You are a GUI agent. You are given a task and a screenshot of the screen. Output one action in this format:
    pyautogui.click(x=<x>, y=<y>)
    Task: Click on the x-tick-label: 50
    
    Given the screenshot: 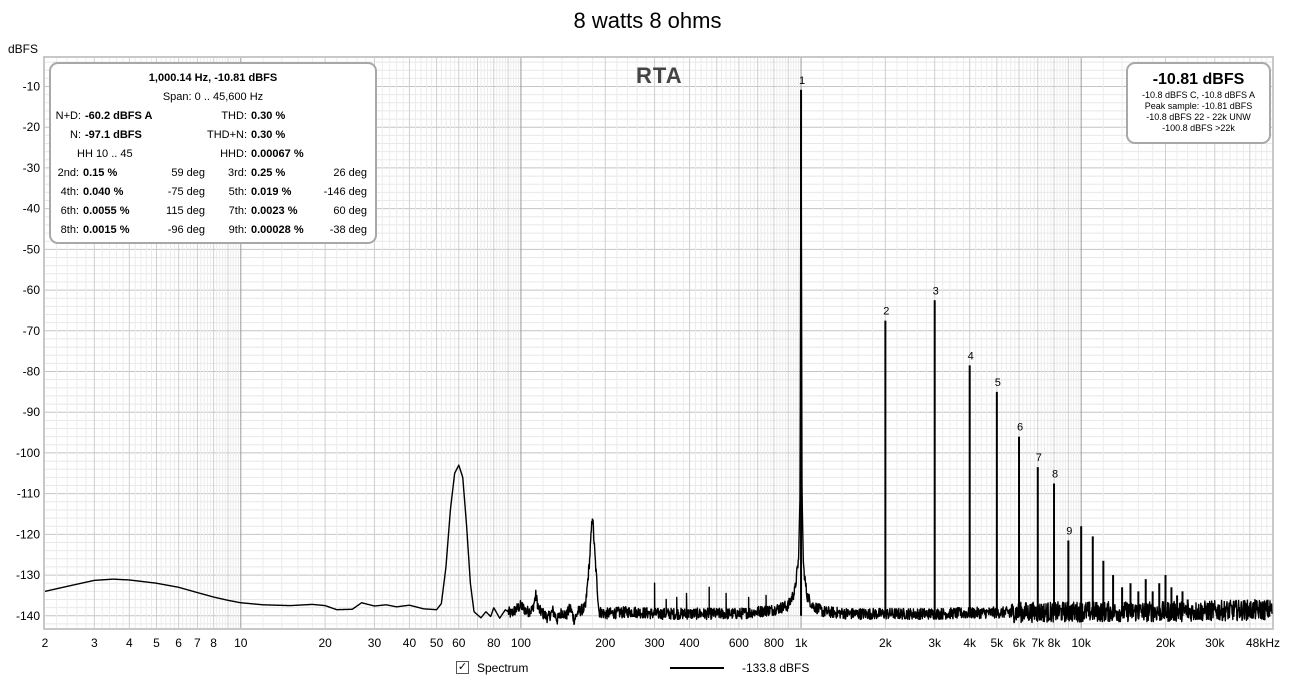 What is the action you would take?
    pyautogui.click(x=437, y=643)
    